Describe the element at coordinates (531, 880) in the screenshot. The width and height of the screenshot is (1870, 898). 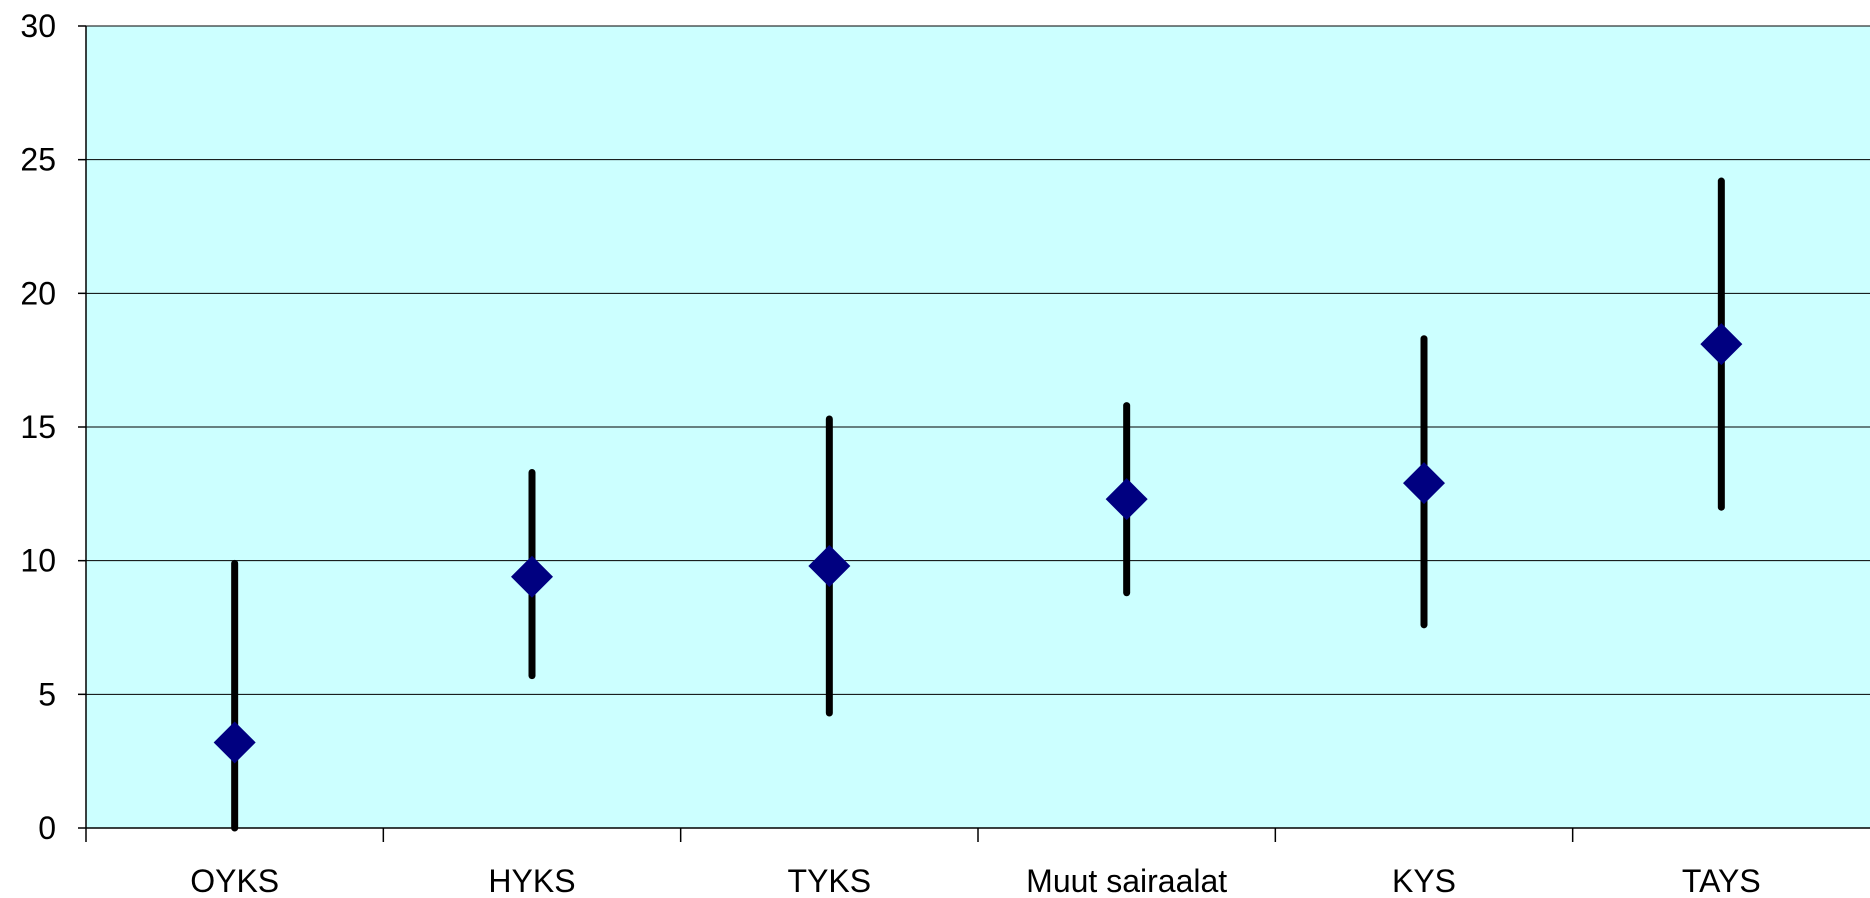
I see `x-tick-label: HYKS` at that location.